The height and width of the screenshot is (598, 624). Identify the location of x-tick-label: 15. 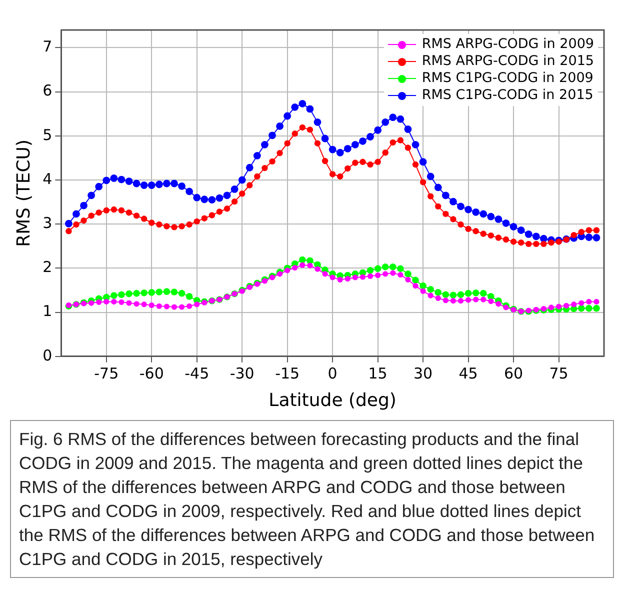
(378, 373).